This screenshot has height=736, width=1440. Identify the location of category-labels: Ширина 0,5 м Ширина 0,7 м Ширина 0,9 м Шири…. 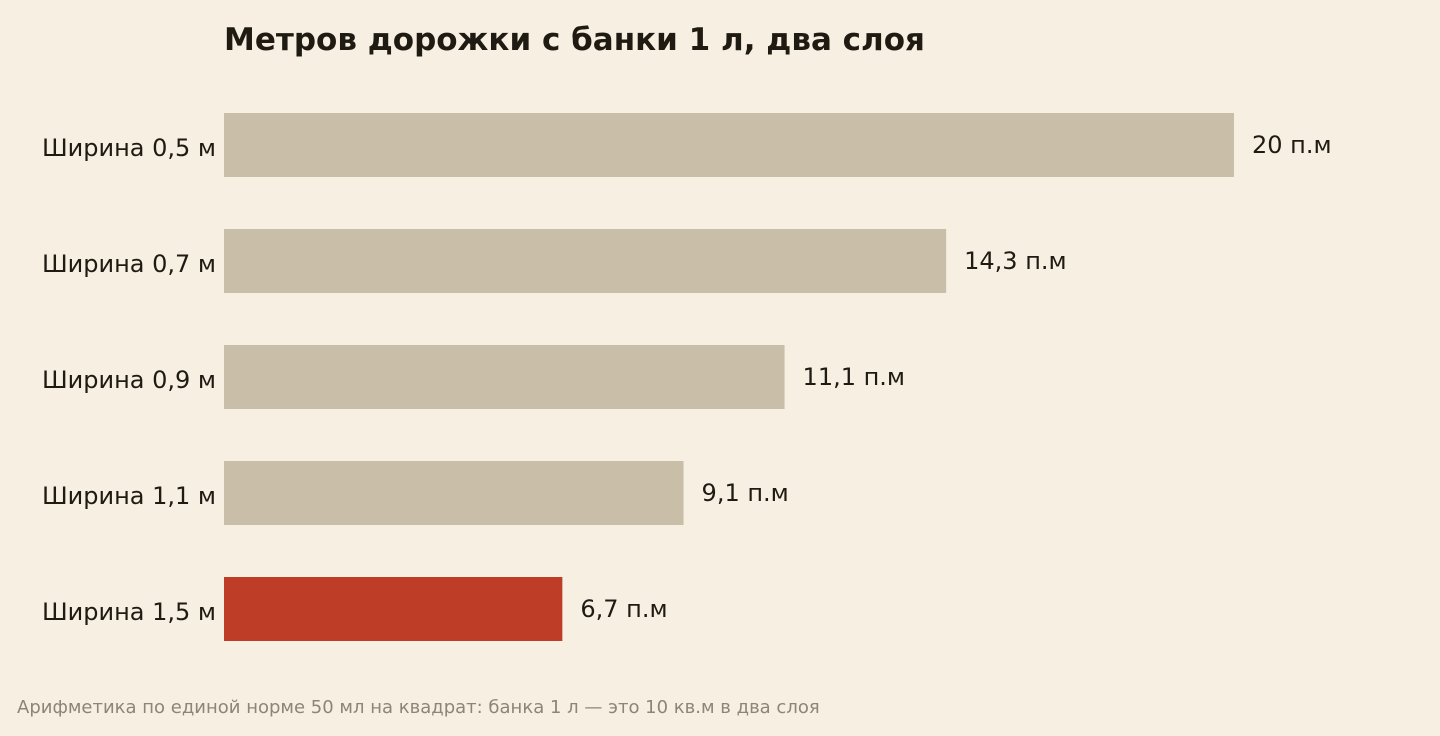
(129, 380).